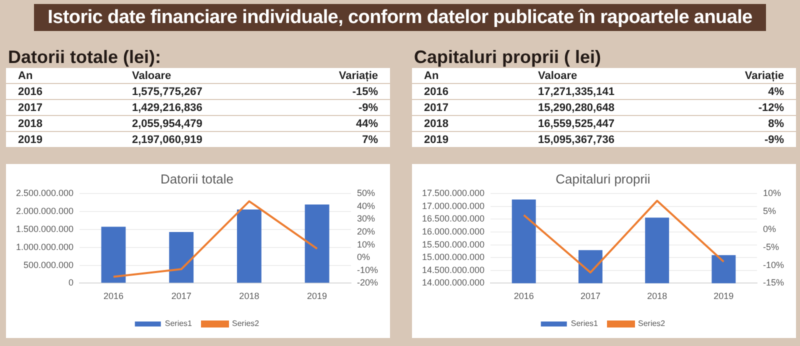  Describe the element at coordinates (366, 193) in the screenshot. I see `y2-tick-label: 50%` at that location.